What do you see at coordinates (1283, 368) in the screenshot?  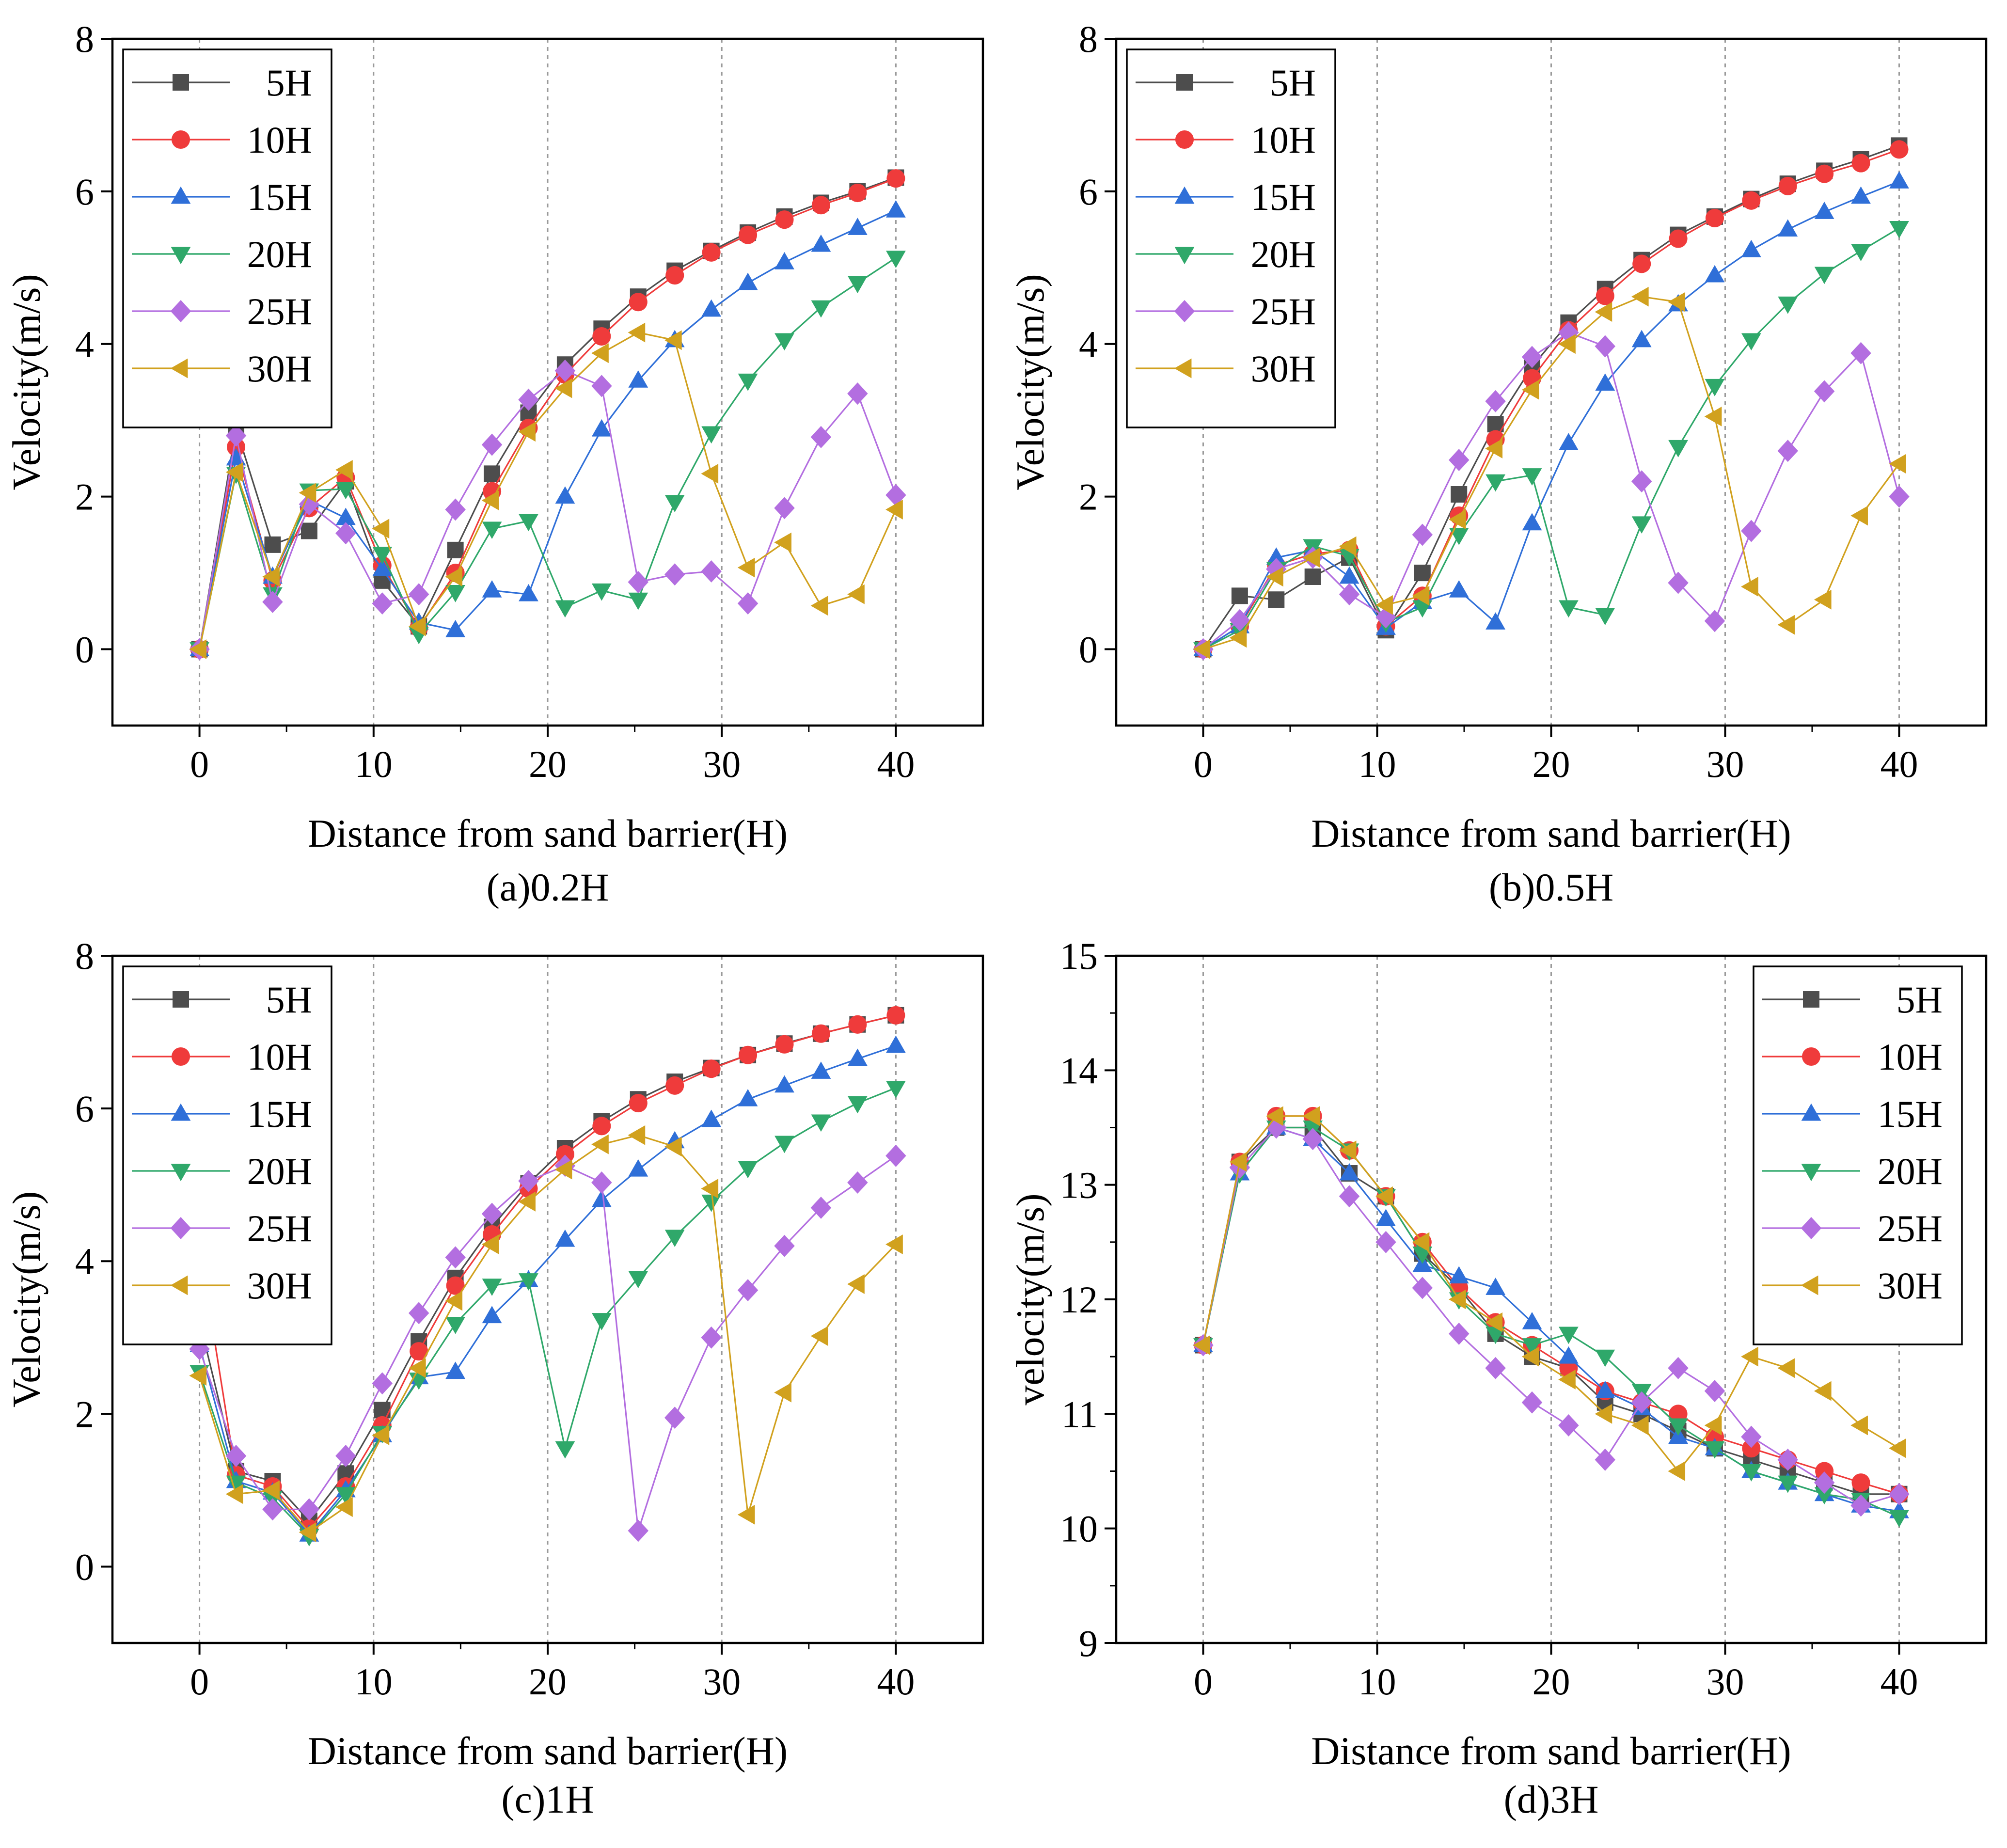 I see `legend-label: 30H` at bounding box center [1283, 368].